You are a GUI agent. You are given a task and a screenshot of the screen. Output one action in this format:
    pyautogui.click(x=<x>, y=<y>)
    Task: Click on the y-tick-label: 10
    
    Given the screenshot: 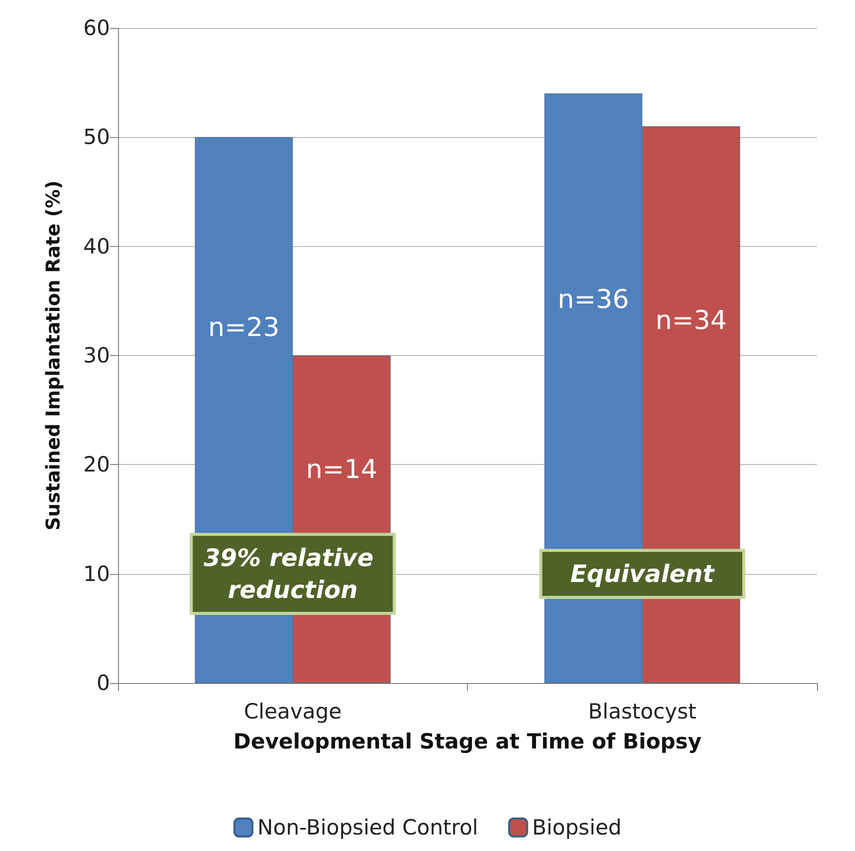 What is the action you would take?
    pyautogui.click(x=96, y=574)
    